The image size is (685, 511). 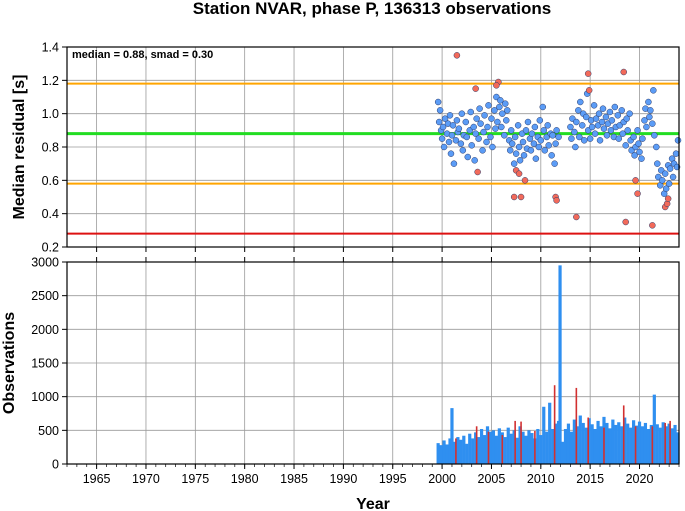 I want to click on x-tick-label: 1975, so click(x=195, y=479).